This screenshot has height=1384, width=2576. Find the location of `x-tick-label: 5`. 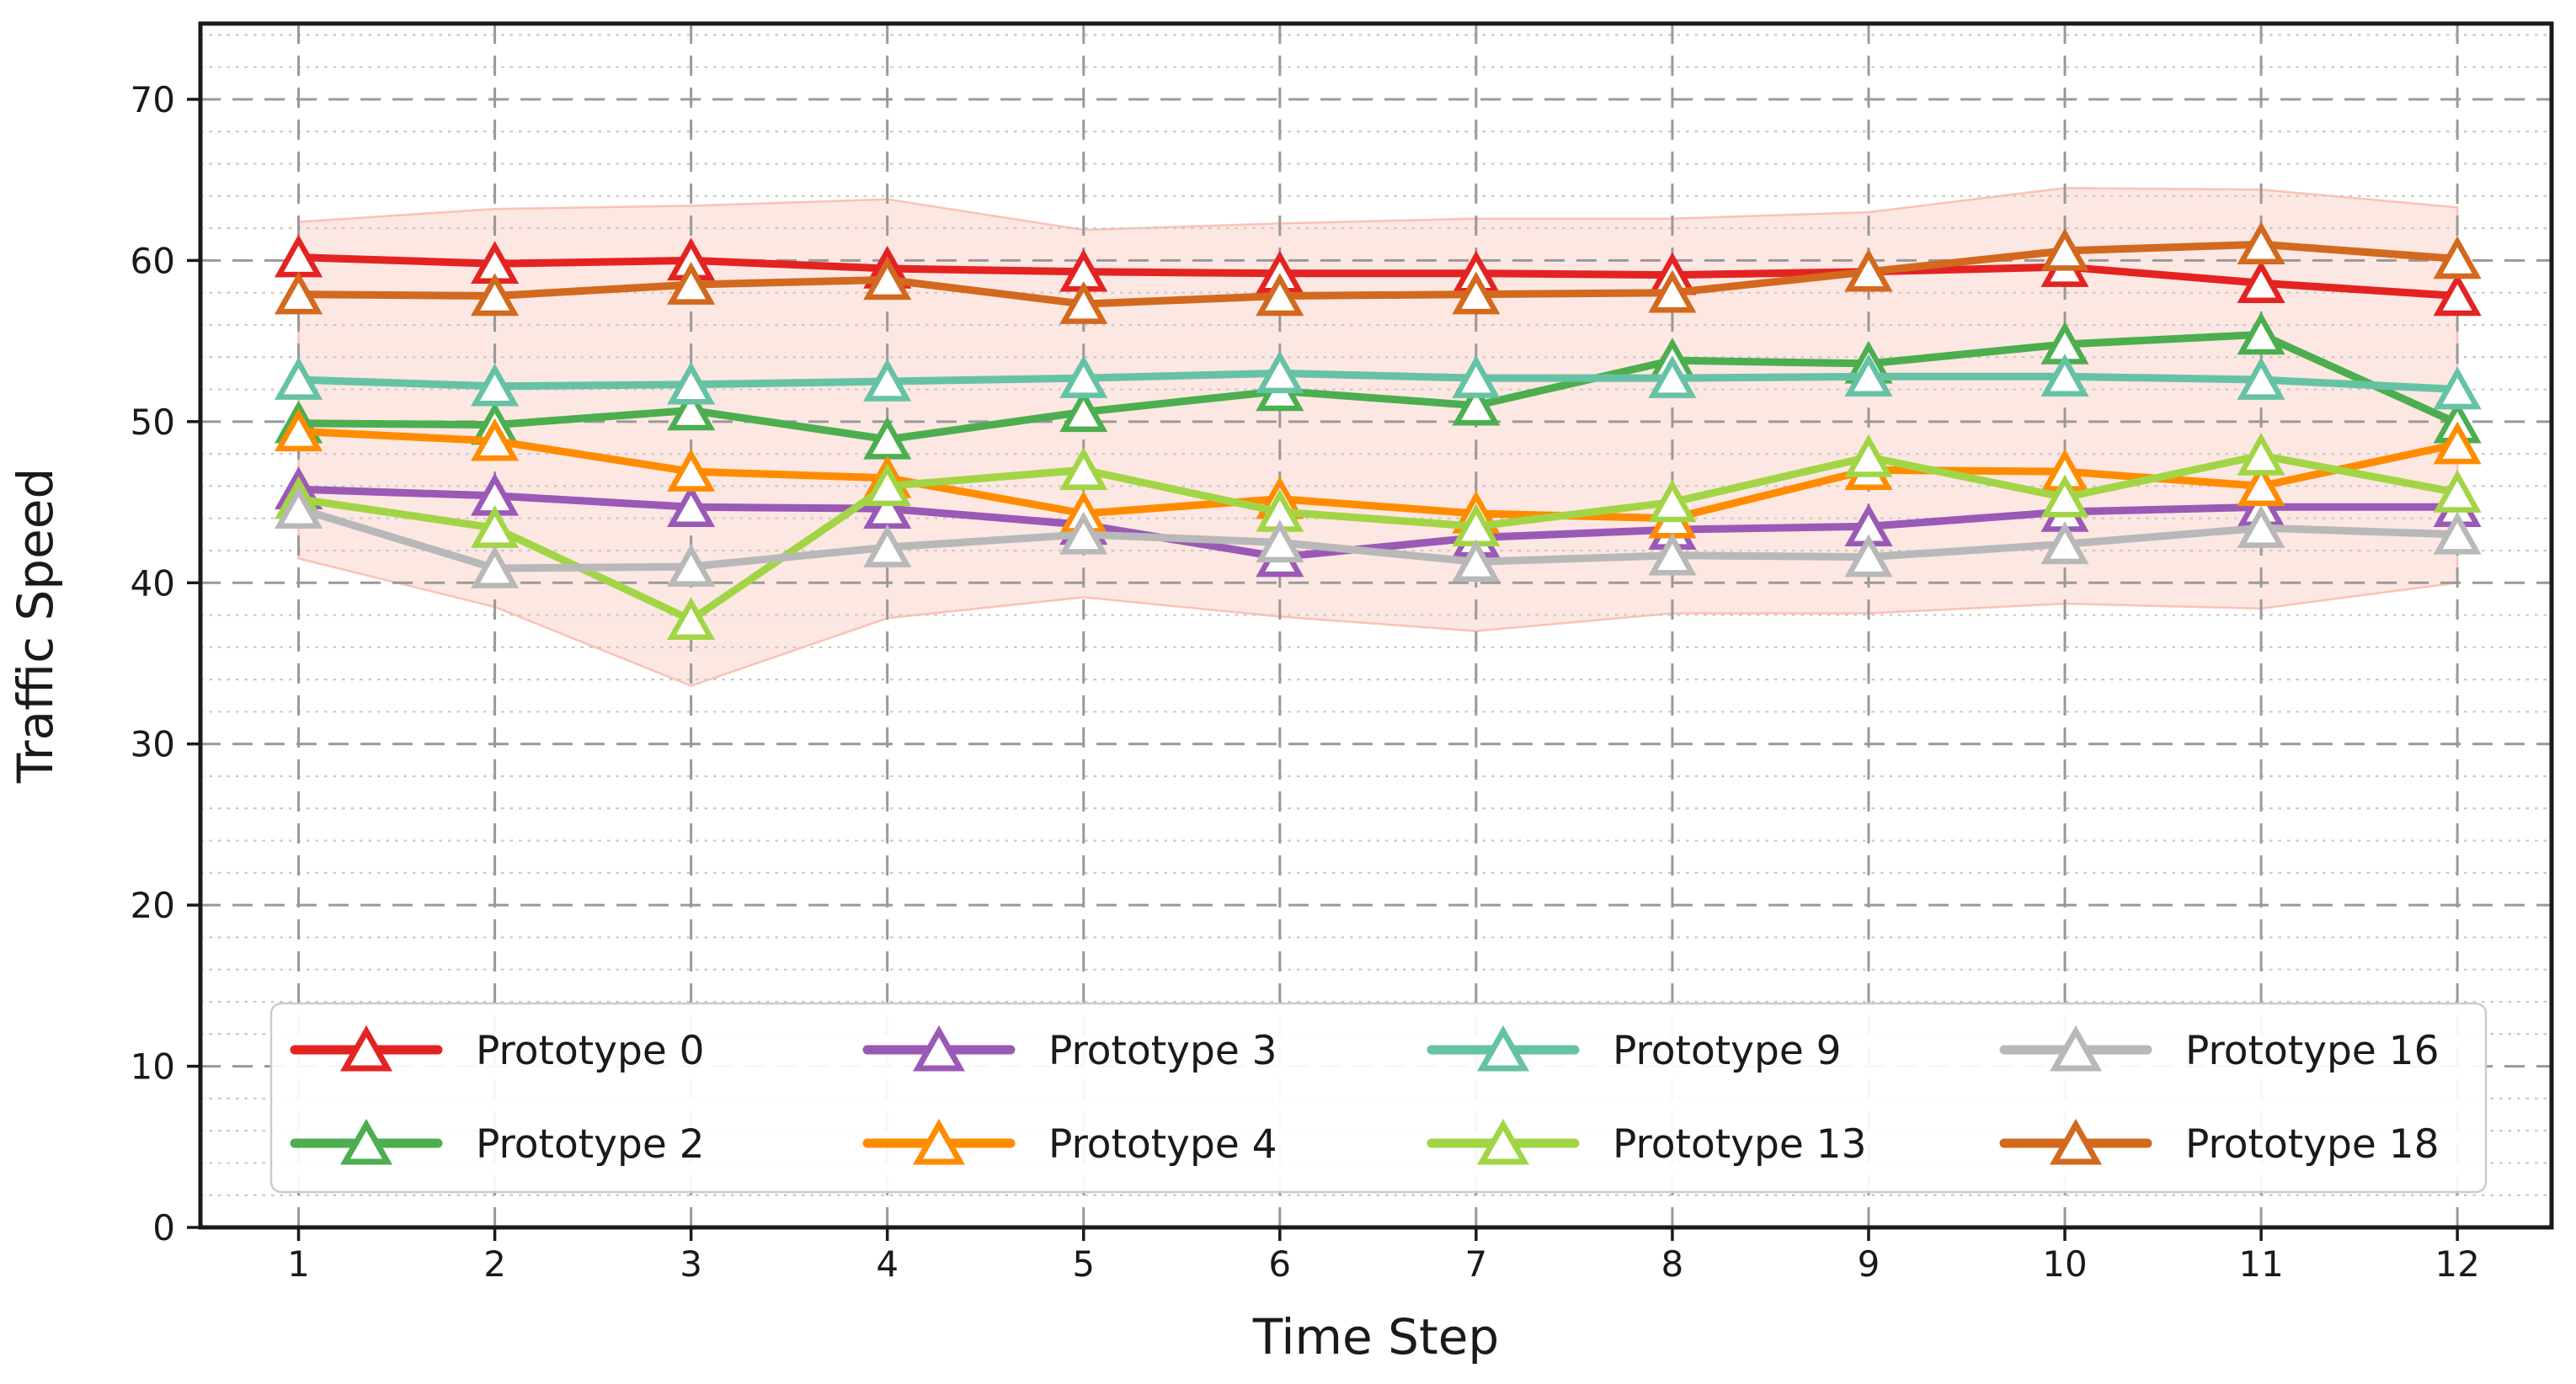

x-tick-label: 5 is located at coordinates (1083, 1264).